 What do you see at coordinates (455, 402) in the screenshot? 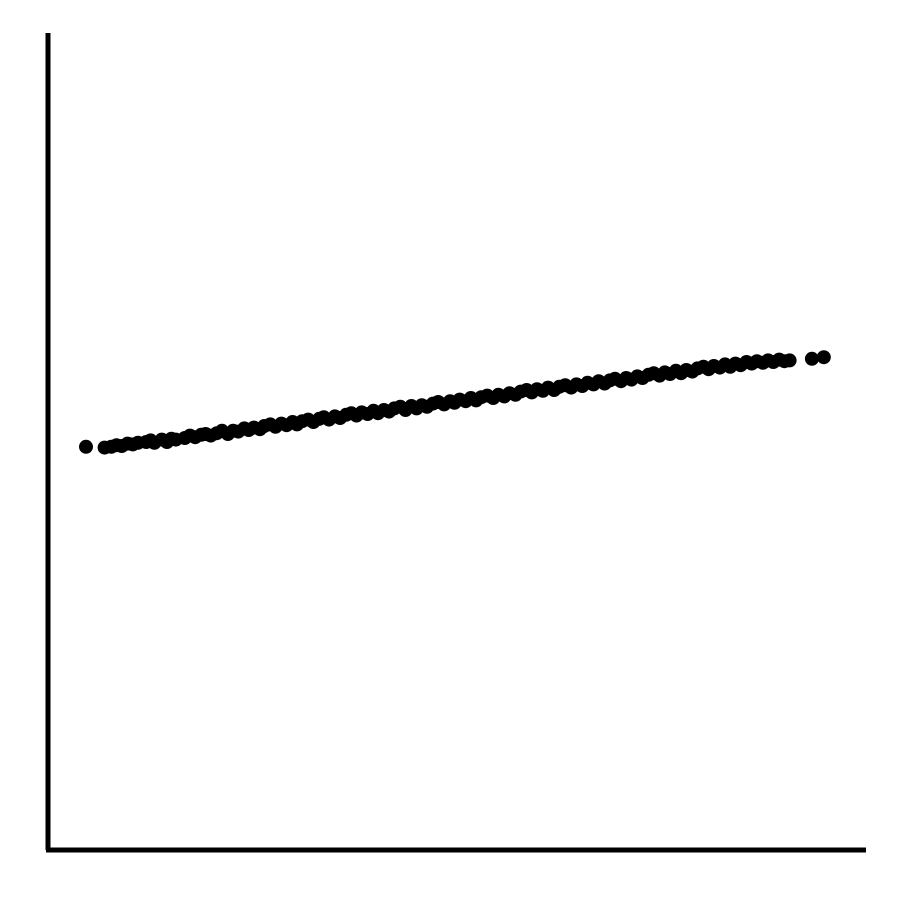
I see `data-points` at bounding box center [455, 402].